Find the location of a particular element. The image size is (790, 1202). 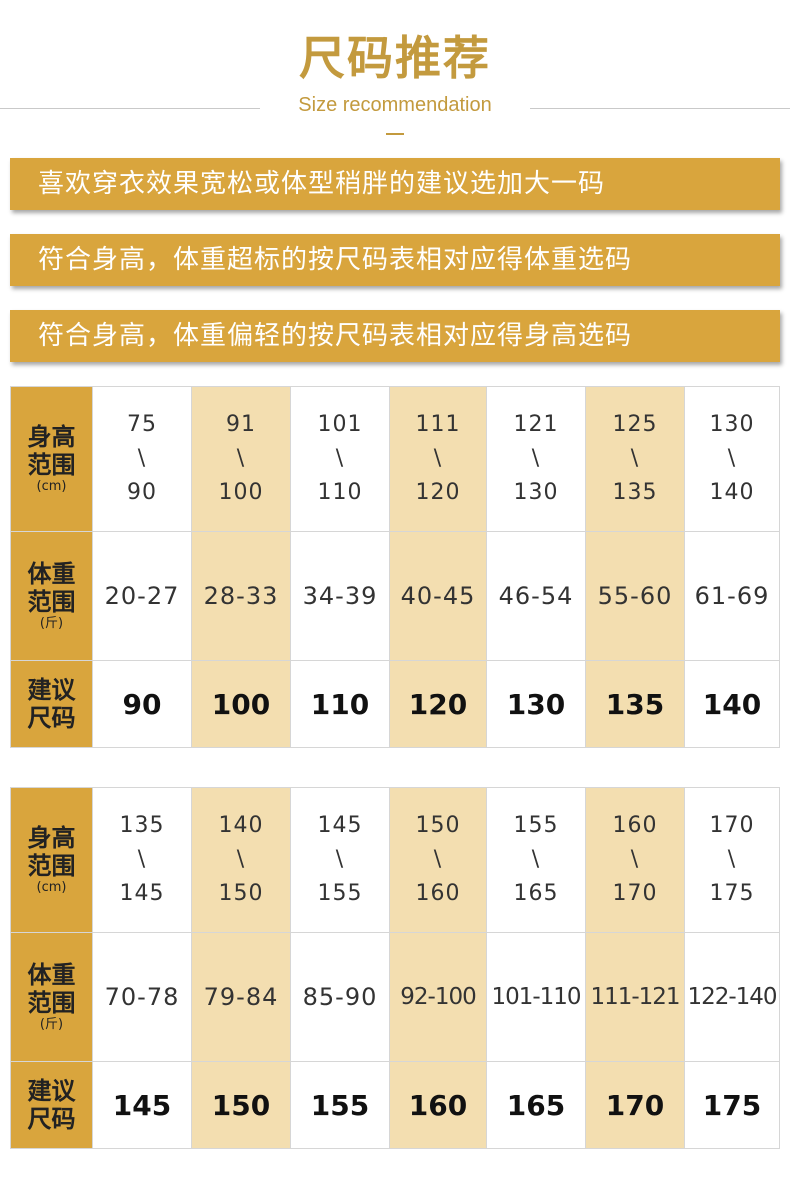

suggested-size-value: 110 is located at coordinates (340, 704).